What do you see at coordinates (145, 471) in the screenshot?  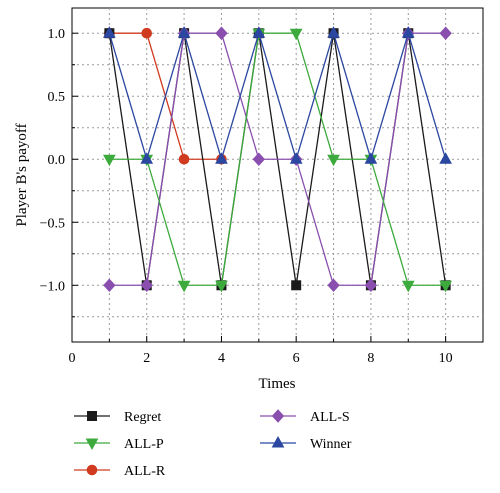 I see `legend-label: ALL-R` at bounding box center [145, 471].